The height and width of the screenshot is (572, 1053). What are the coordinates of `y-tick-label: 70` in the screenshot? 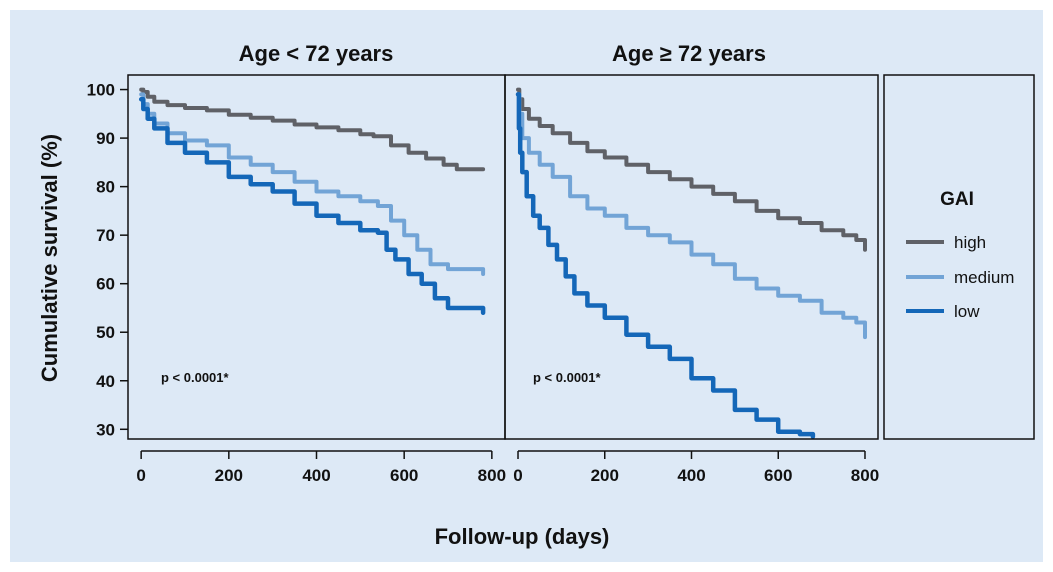 It's located at (105, 235).